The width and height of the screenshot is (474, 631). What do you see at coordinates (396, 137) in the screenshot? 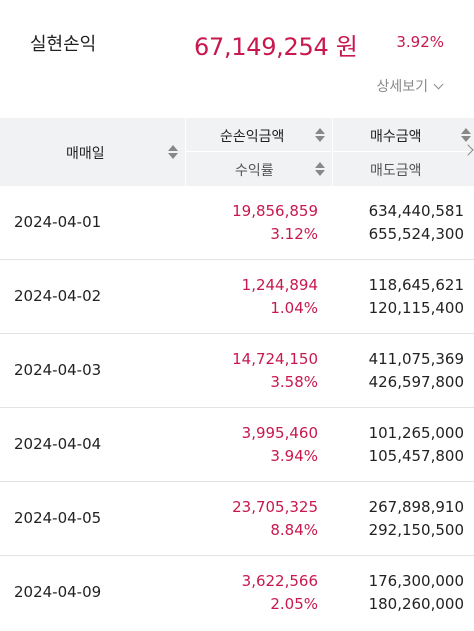
I see `buy-amount-header-label: 매수금액` at bounding box center [396, 137].